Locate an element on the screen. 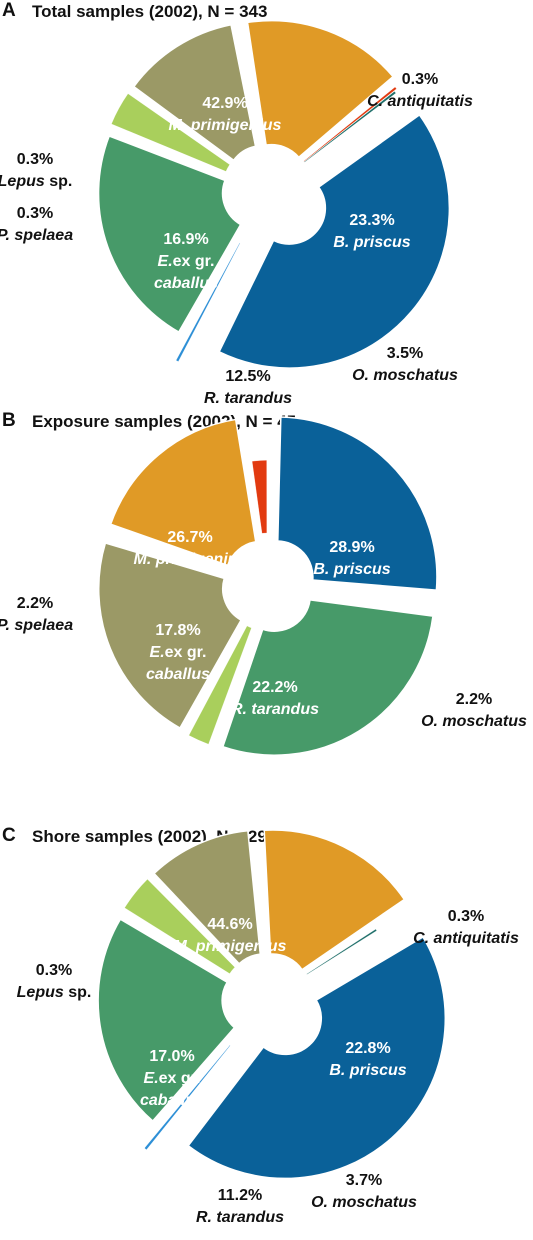 Image resolution: width=533 pixels, height=1240 pixels. slice-label-r-tarandus: 12.5% R. tarandus is located at coordinates (248, 387).